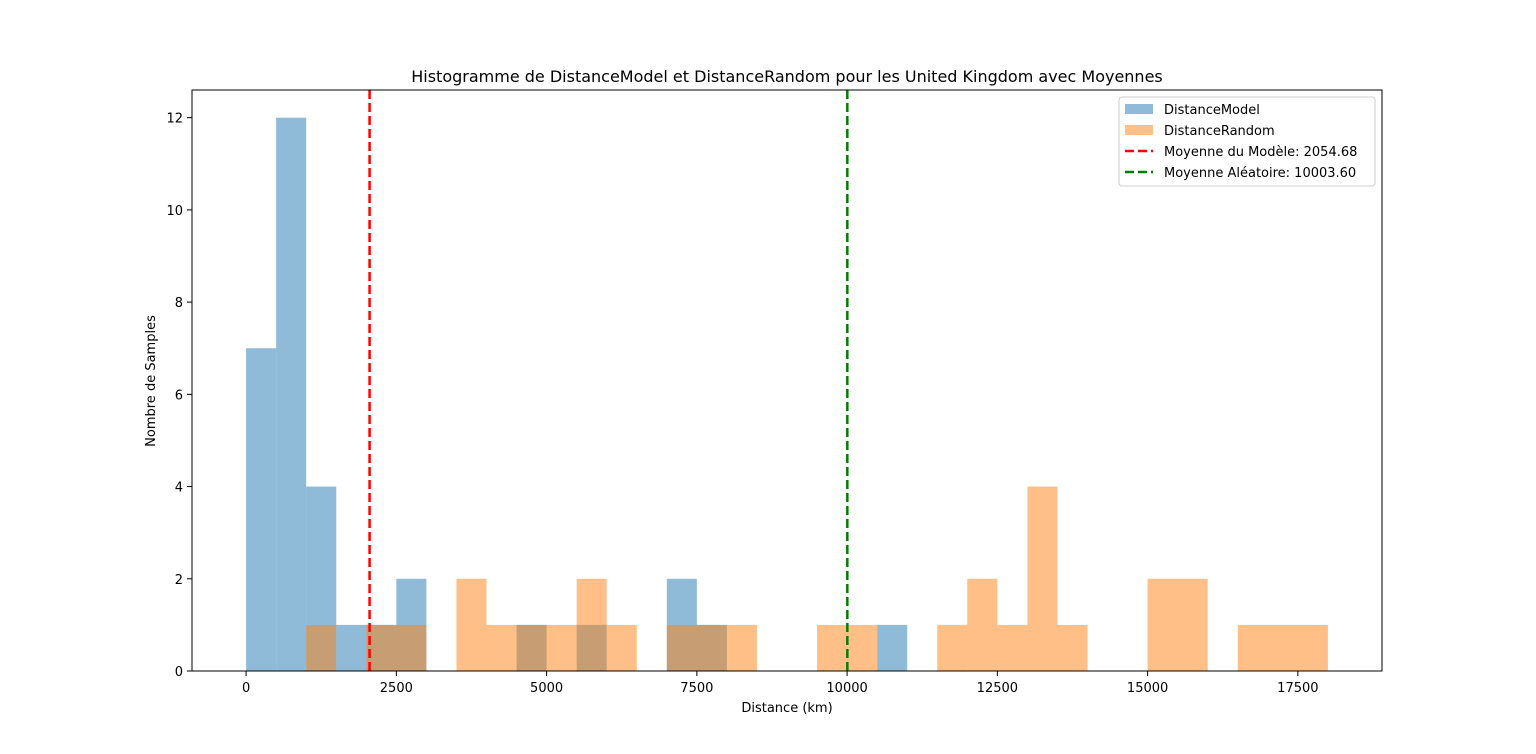  What do you see at coordinates (246, 688) in the screenshot?
I see `x-tick-label: 0` at bounding box center [246, 688].